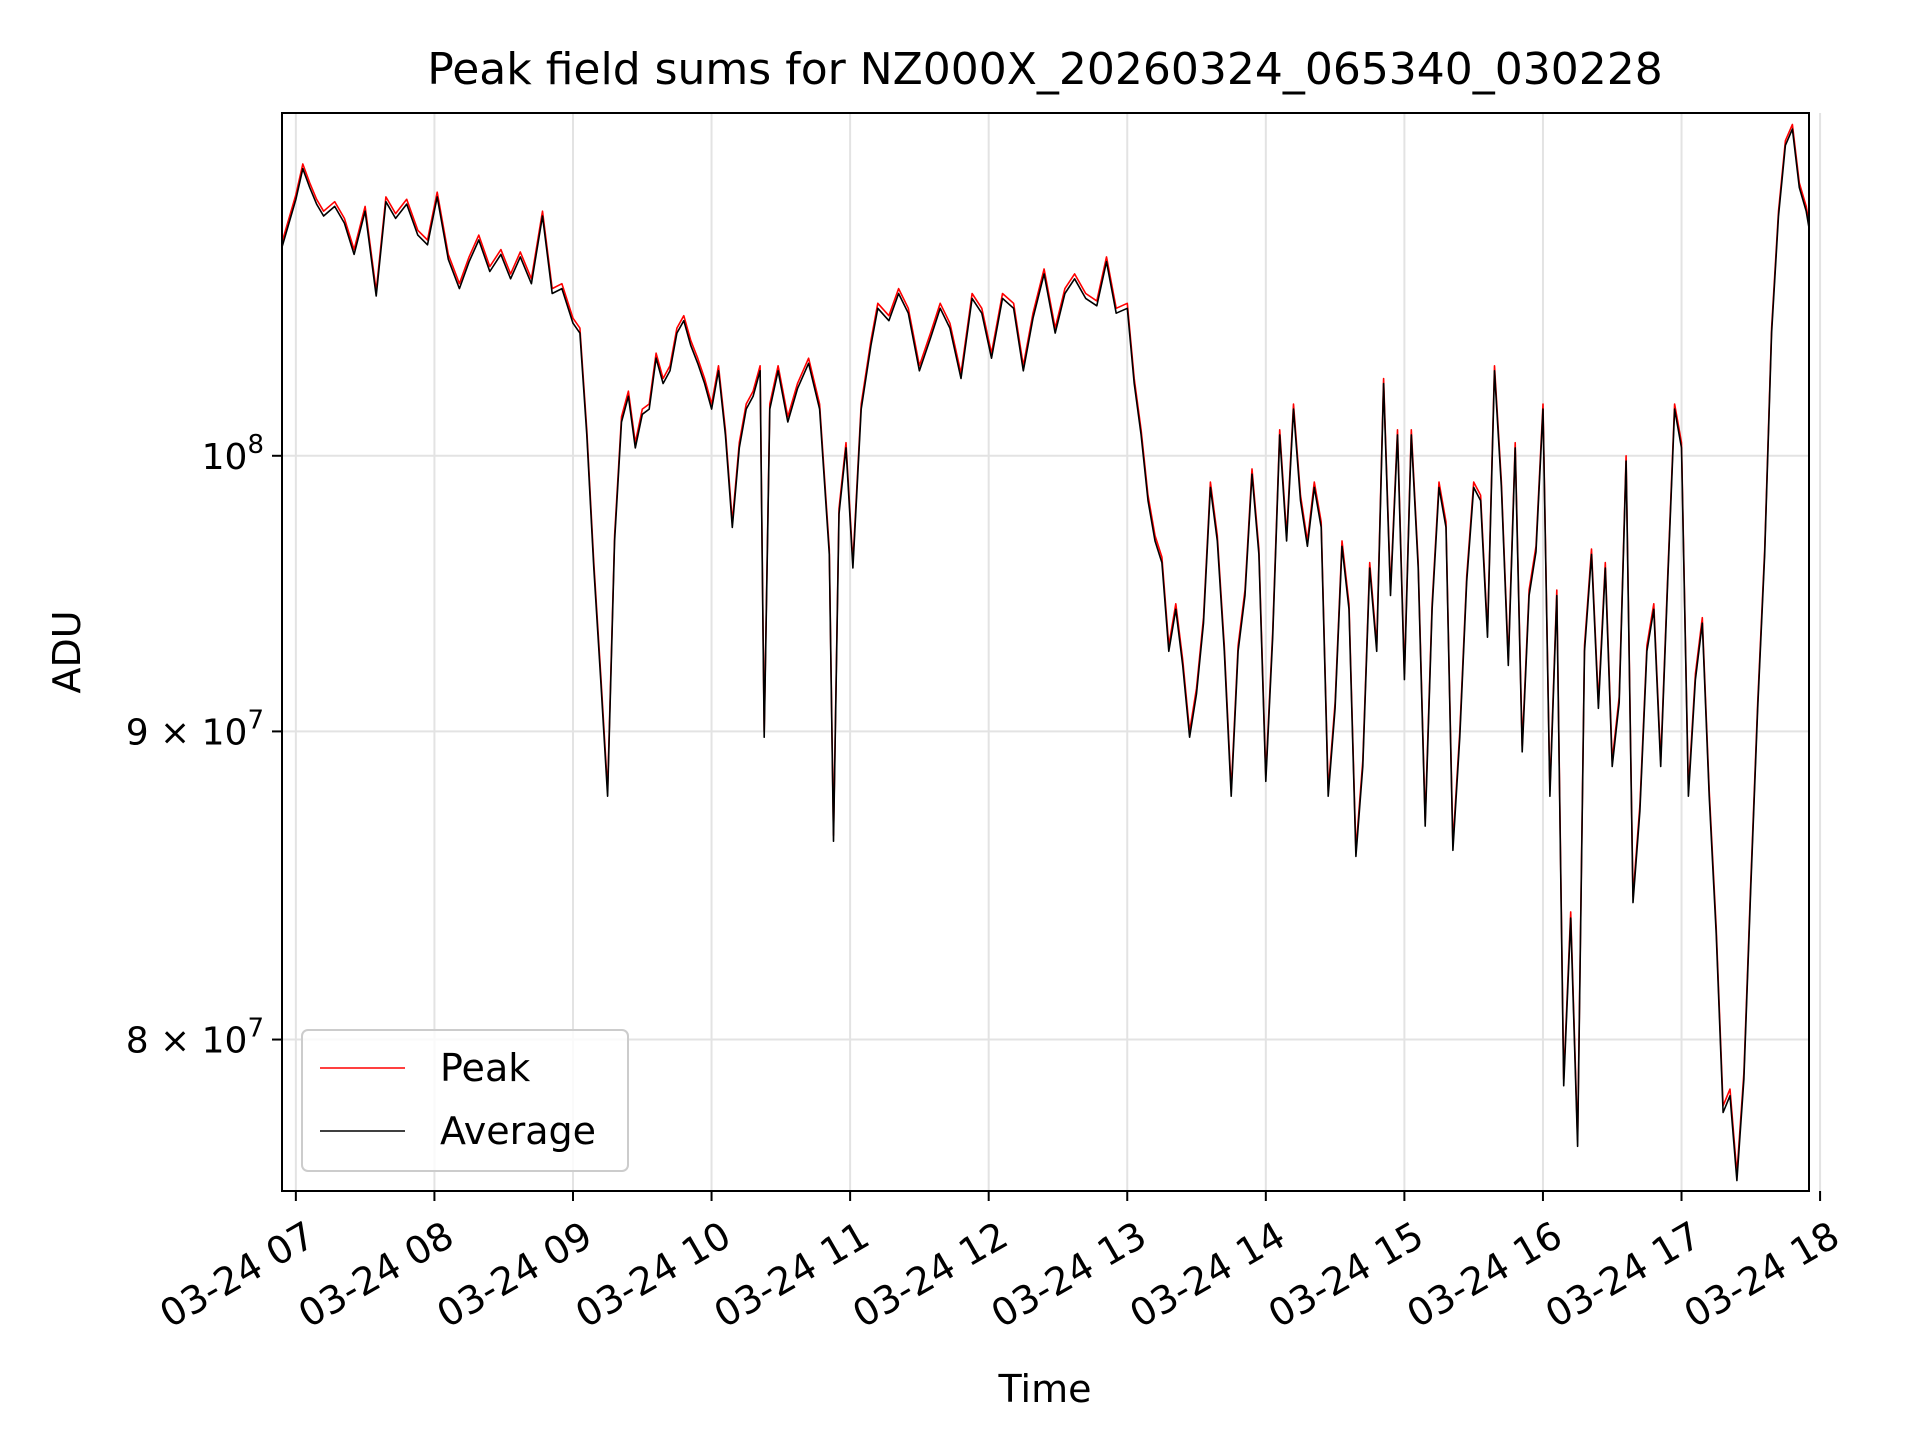 The image size is (1920, 1440). Describe the element at coordinates (518, 1131) in the screenshot. I see `legend-average-label: Average` at that location.